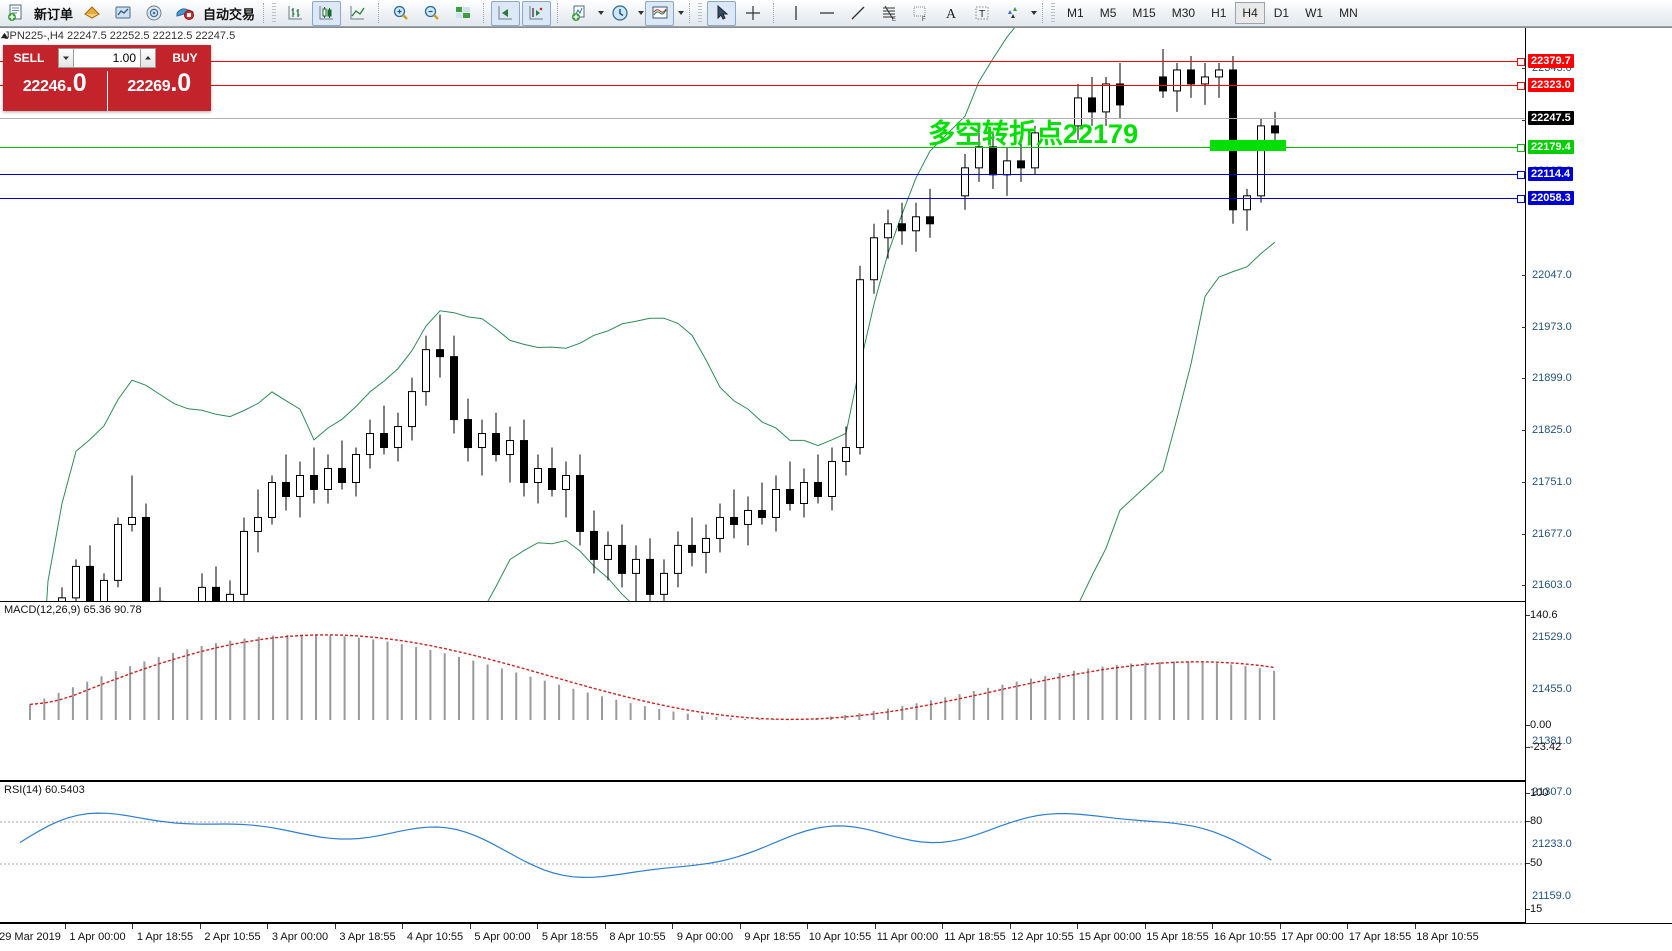 Image resolution: width=1672 pixels, height=951 pixels. I want to click on timeframe-m1: M1, so click(1075, 13).